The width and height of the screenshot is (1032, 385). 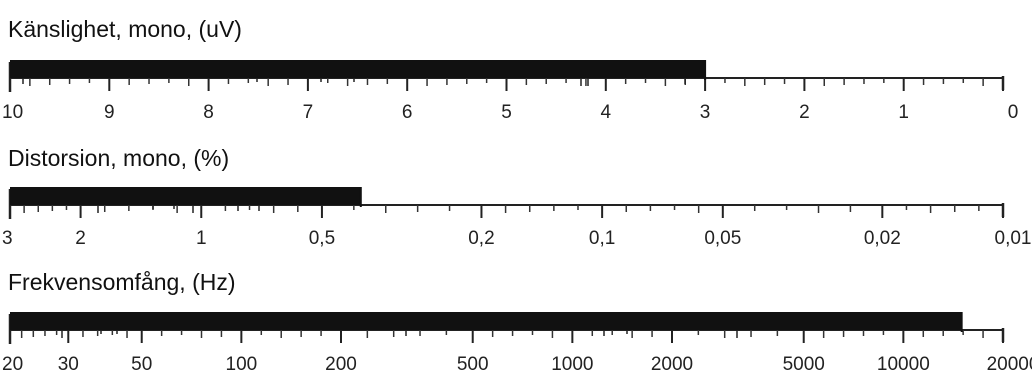 What do you see at coordinates (804, 364) in the screenshot?
I see `tick-label: 5000` at bounding box center [804, 364].